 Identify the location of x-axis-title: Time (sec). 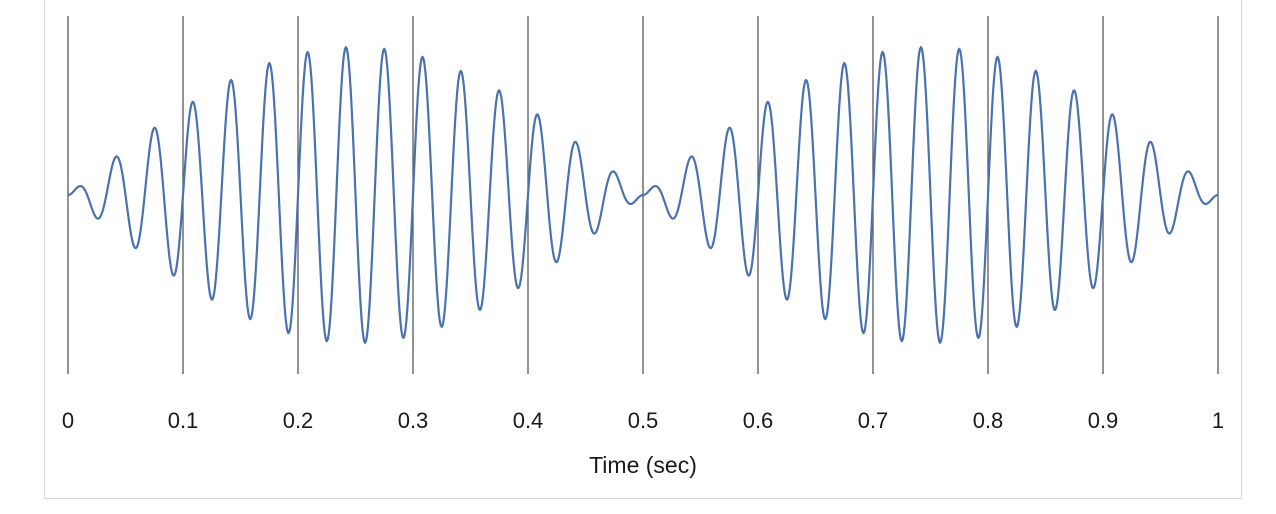
(643, 465).